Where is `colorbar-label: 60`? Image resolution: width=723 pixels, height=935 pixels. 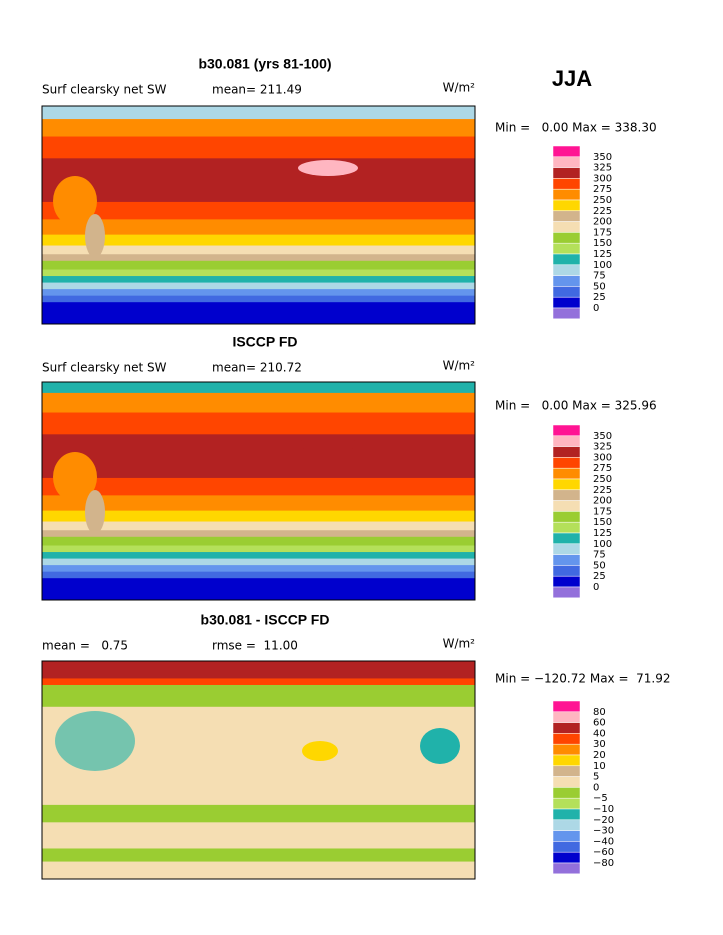
colorbar-label: 60 is located at coordinates (599, 723).